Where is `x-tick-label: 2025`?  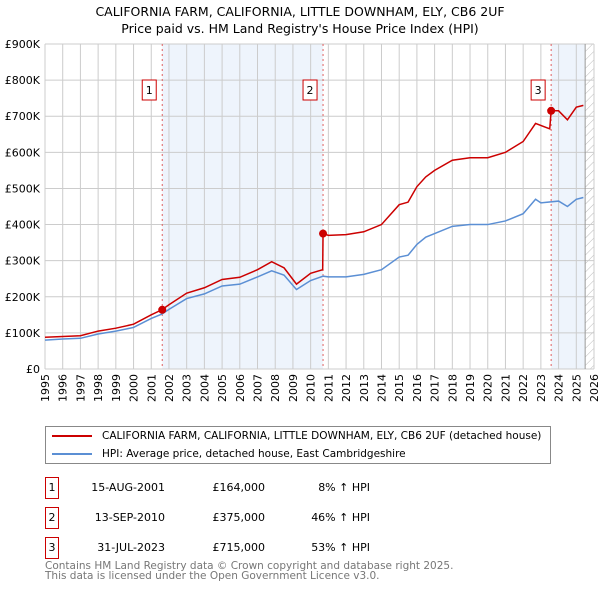 x-tick-label: 2025 is located at coordinates (576, 388).